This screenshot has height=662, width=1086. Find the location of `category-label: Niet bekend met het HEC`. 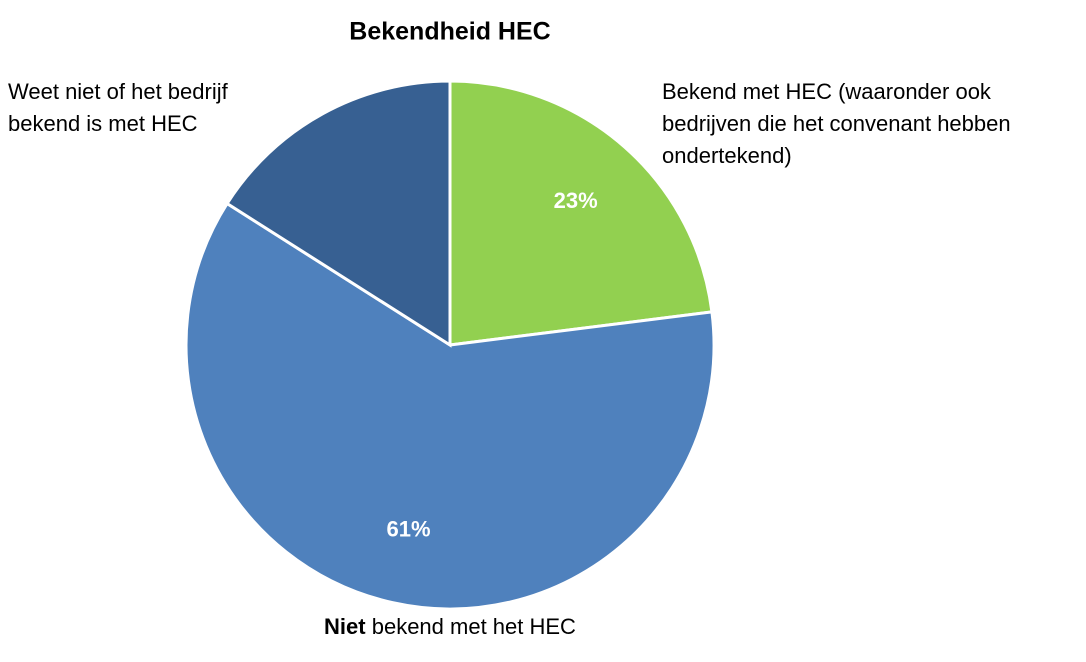

category-label: Niet bekend met het HEC is located at coordinates (450, 626).